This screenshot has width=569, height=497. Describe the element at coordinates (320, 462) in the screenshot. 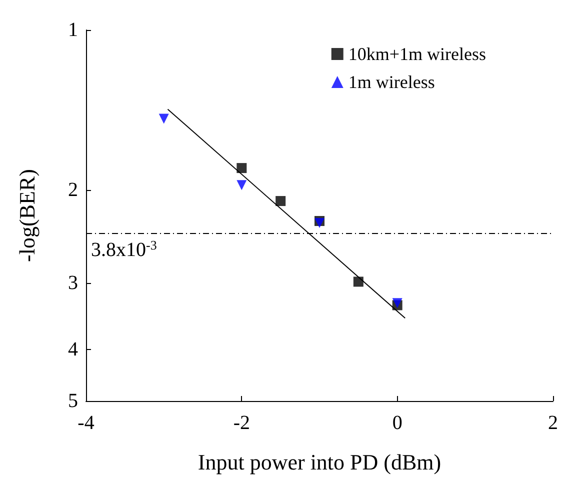

I see `x-axis-title: Input power into PD (dBm)` at that location.